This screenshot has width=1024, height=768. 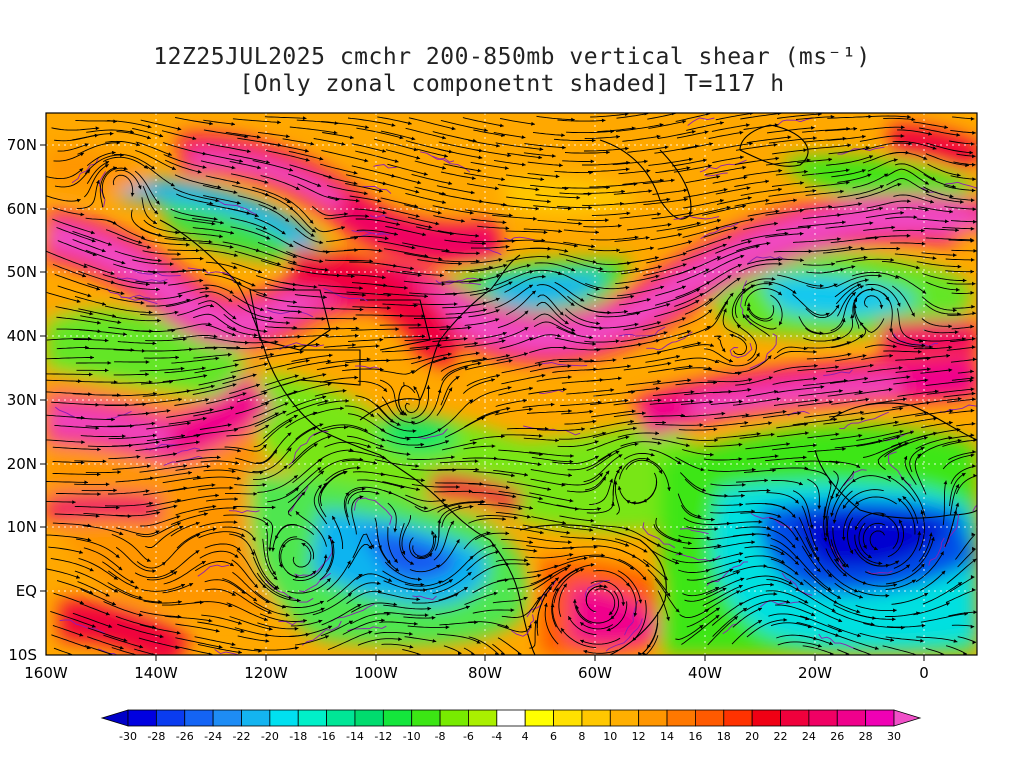 I want to click on colorbar-tick-label: -24, so click(x=213, y=736).